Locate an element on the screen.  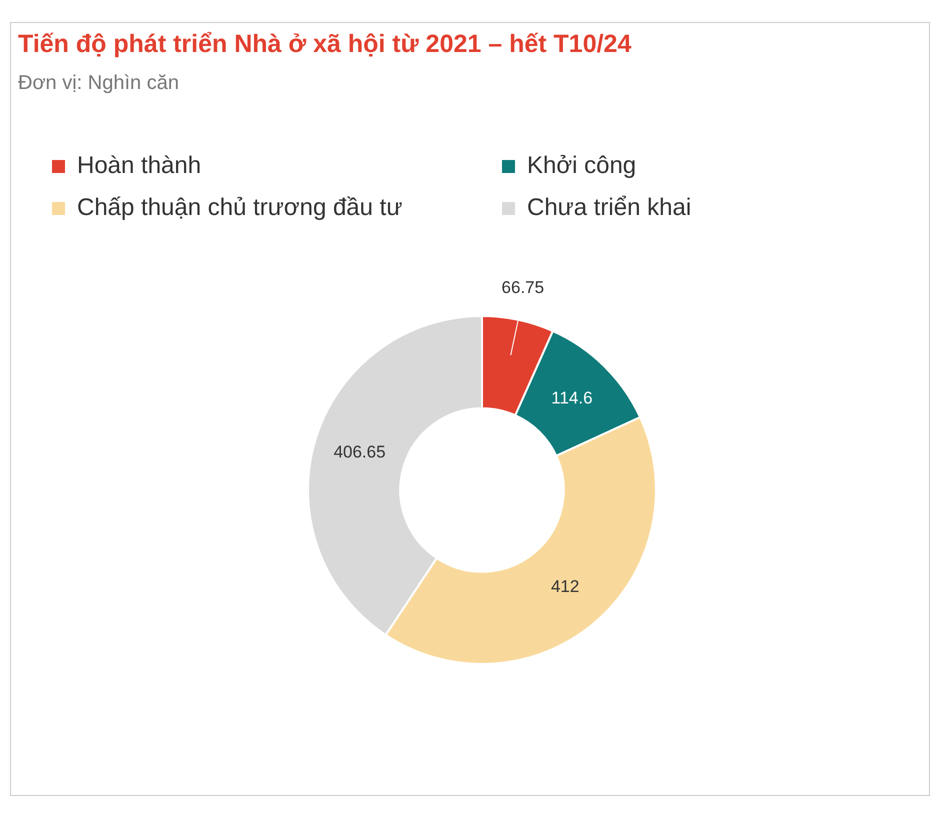
data-label: 114.6 is located at coordinates (572, 398).